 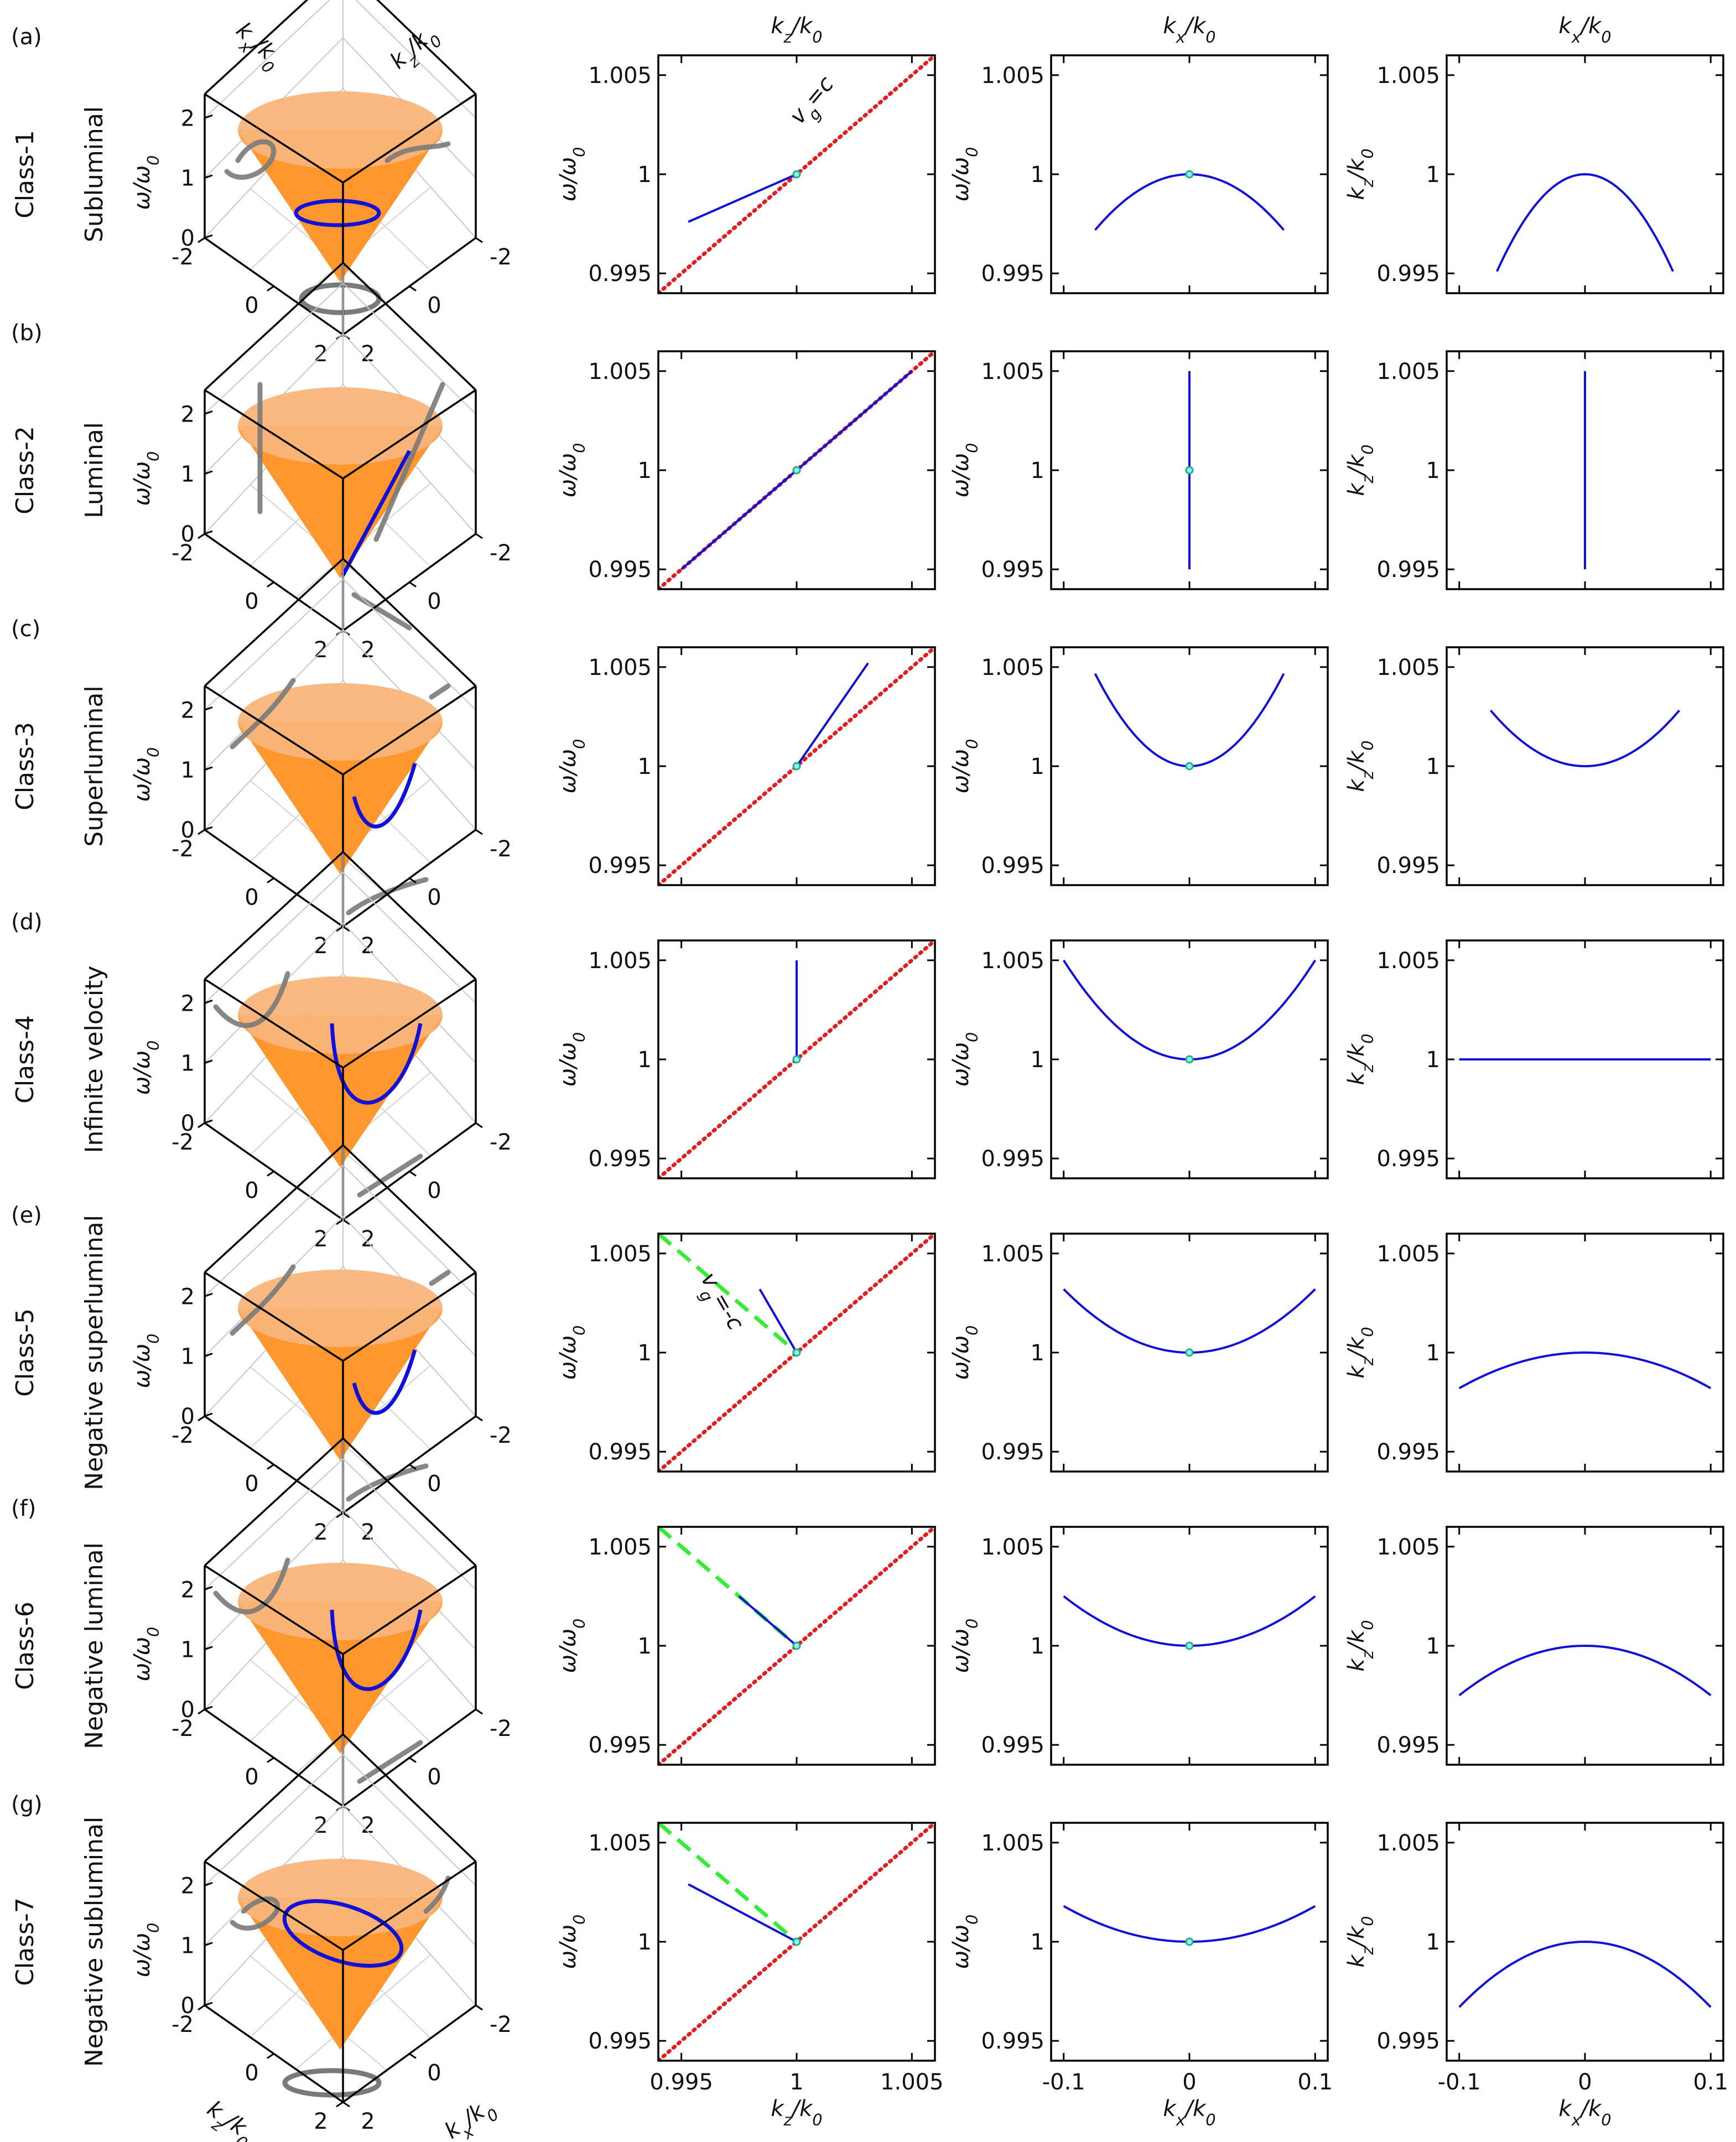 I want to click on dispersion_kz-panel-6: 0.995 1 1.005 ω/ω0, so click(x=745, y=1646).